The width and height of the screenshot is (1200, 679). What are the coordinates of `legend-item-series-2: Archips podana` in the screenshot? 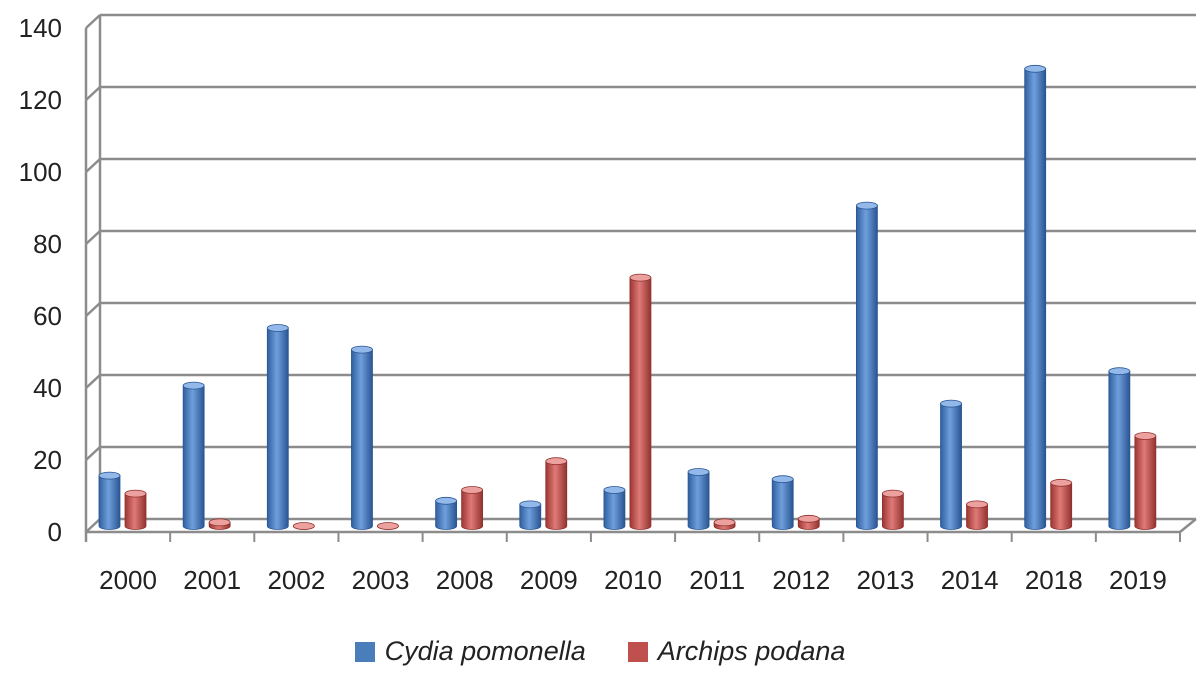 It's located at (736, 651).